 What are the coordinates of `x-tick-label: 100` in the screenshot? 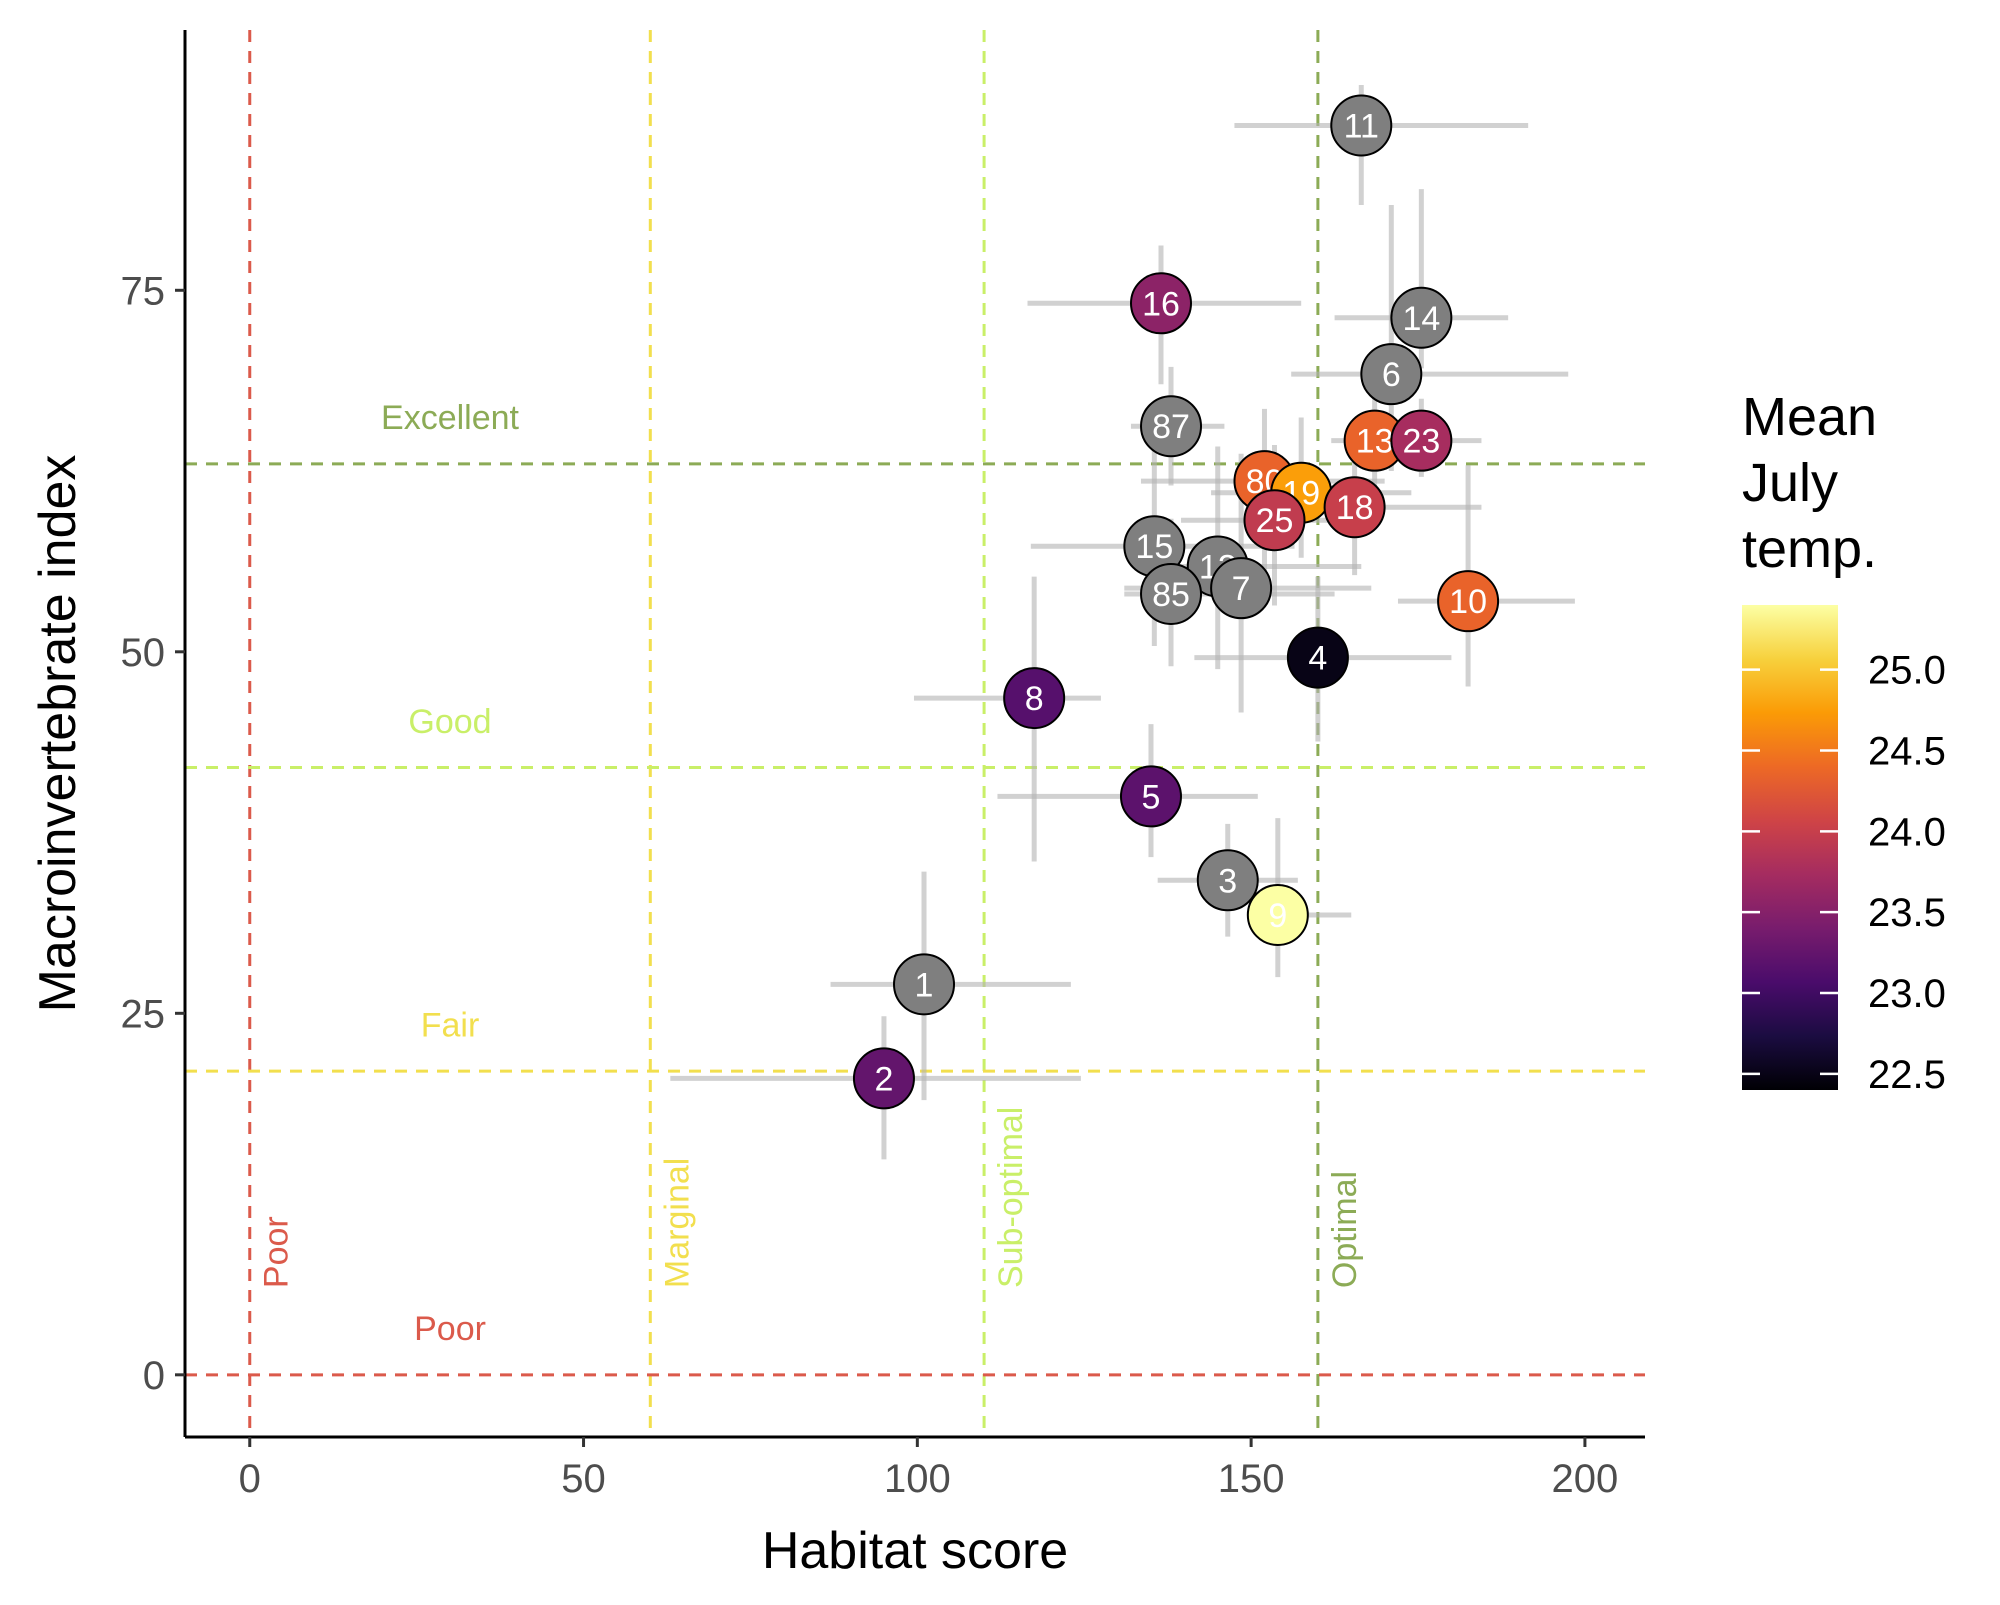 It's located at (917, 1479).